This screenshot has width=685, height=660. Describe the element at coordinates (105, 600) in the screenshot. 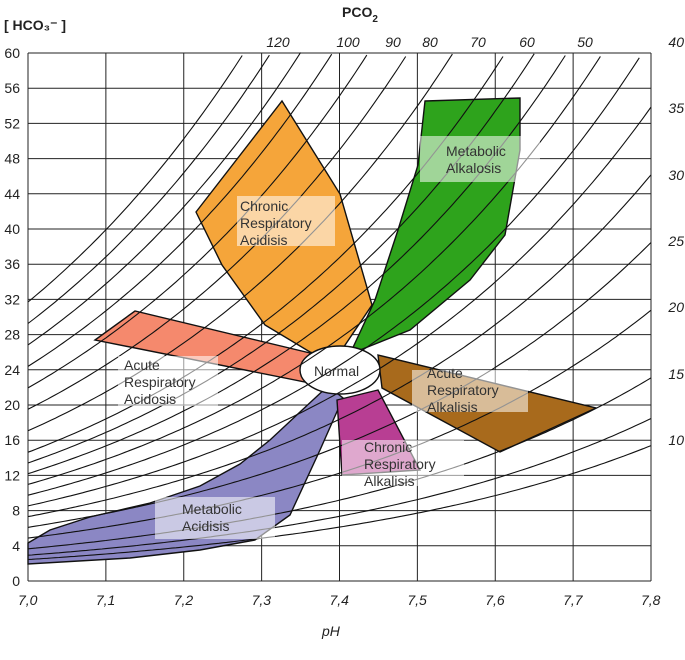

I see `x-tick-label: 7,1` at that location.